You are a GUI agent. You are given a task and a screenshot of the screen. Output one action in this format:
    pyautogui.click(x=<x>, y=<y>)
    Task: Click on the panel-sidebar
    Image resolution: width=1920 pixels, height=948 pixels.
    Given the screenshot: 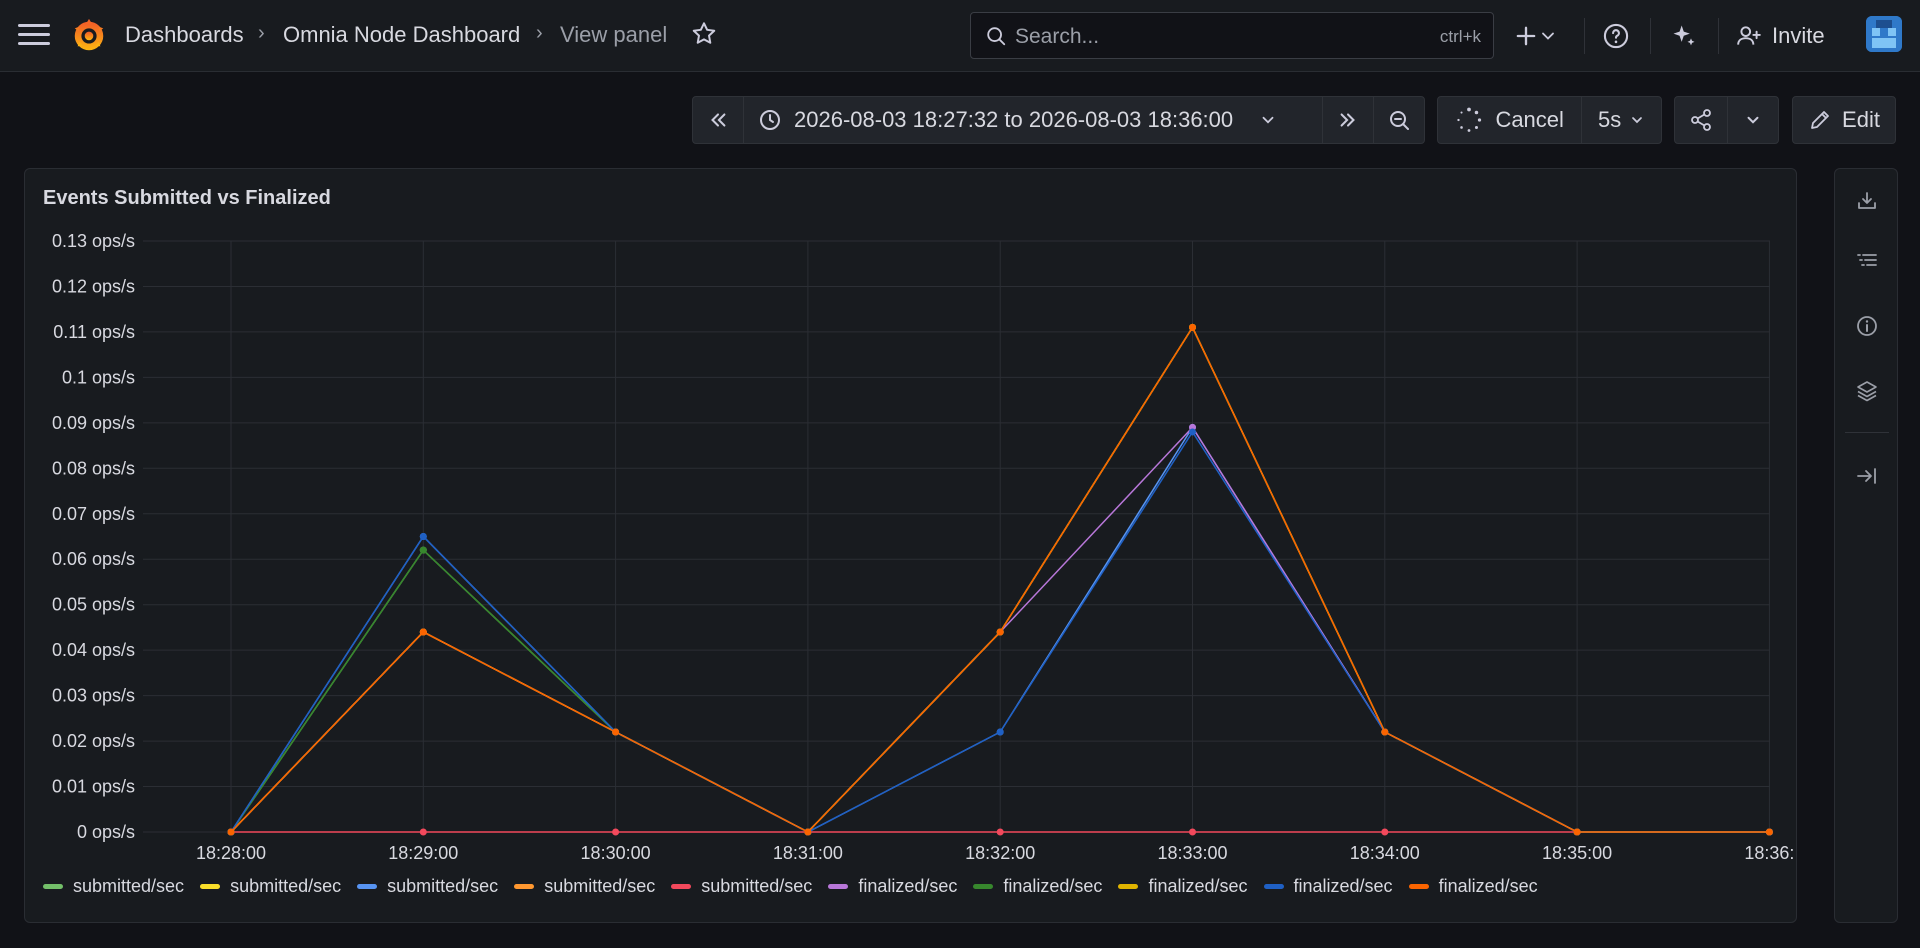 What is the action you would take?
    pyautogui.click(x=1866, y=545)
    